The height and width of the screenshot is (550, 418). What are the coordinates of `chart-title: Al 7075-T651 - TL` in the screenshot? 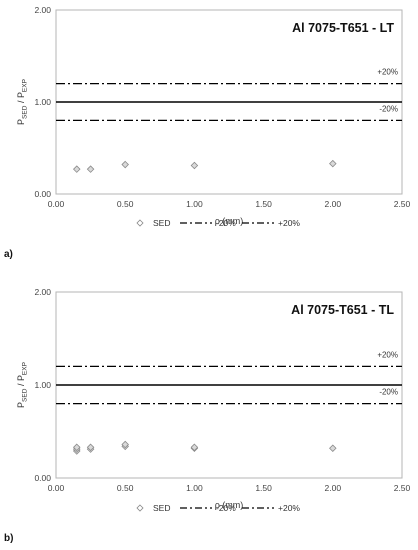 It's located at (342, 310).